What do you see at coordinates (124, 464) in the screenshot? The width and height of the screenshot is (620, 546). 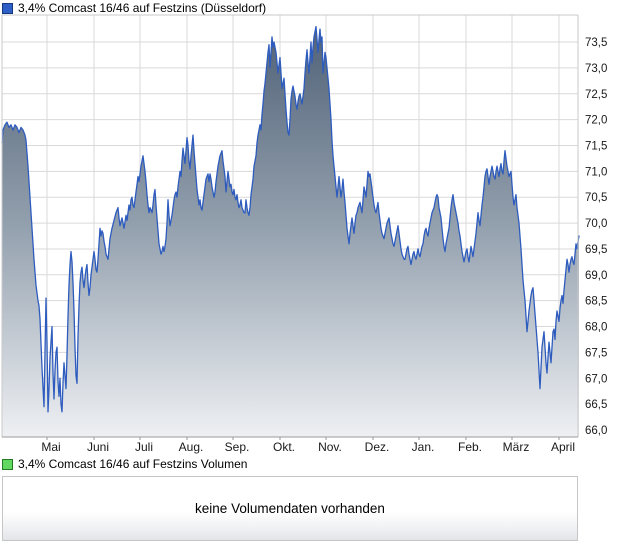 I see `volume-legend: 3,4% Comcast 16/46 auf Festzins Volumen` at bounding box center [124, 464].